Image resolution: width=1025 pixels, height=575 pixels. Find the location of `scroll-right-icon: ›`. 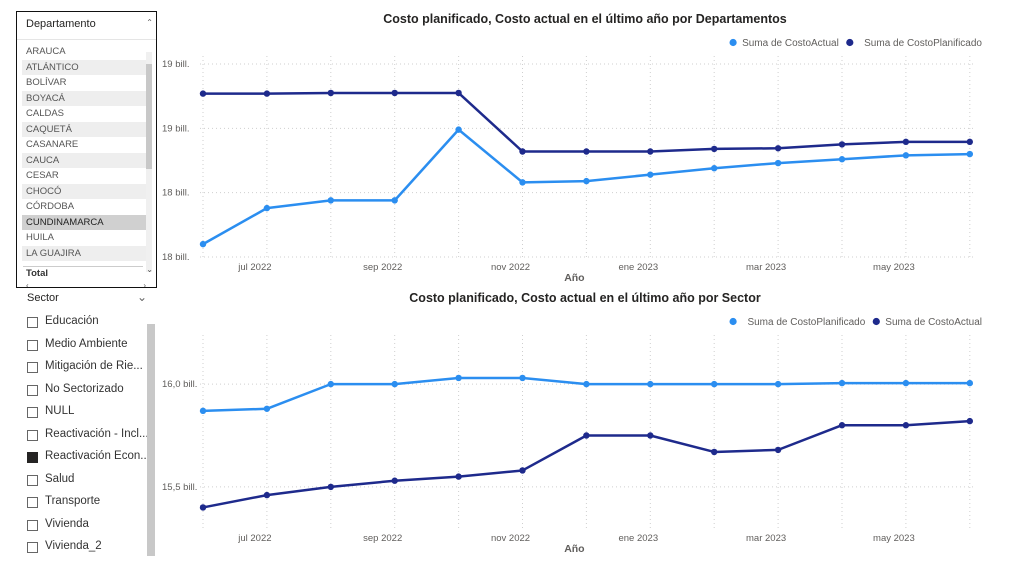

scroll-right-icon: › is located at coordinates (144, 284).